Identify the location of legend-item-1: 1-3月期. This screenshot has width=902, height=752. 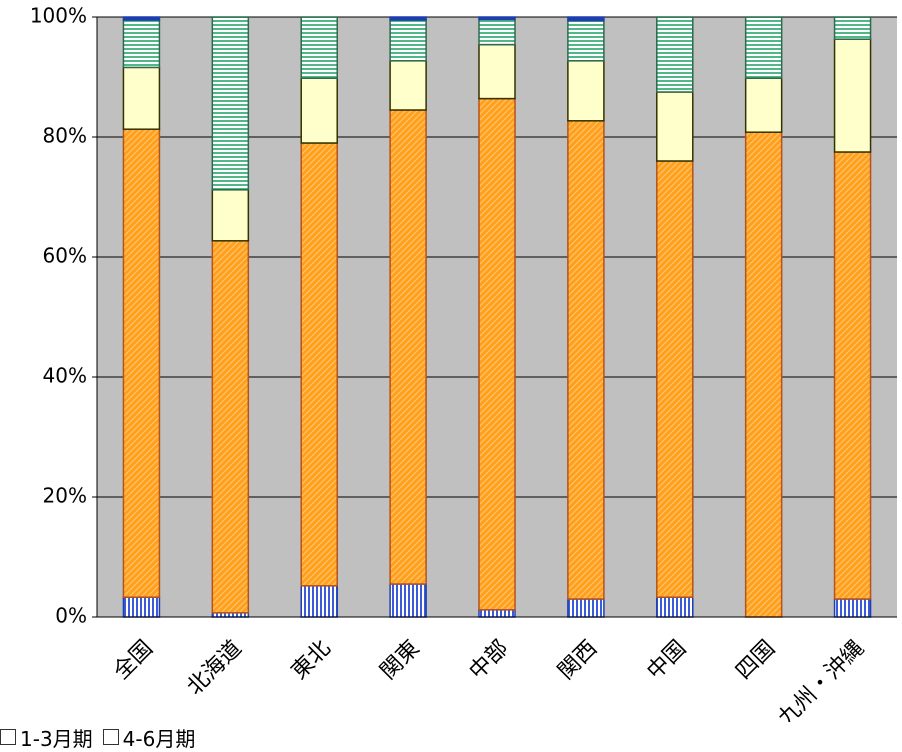
(46, 737).